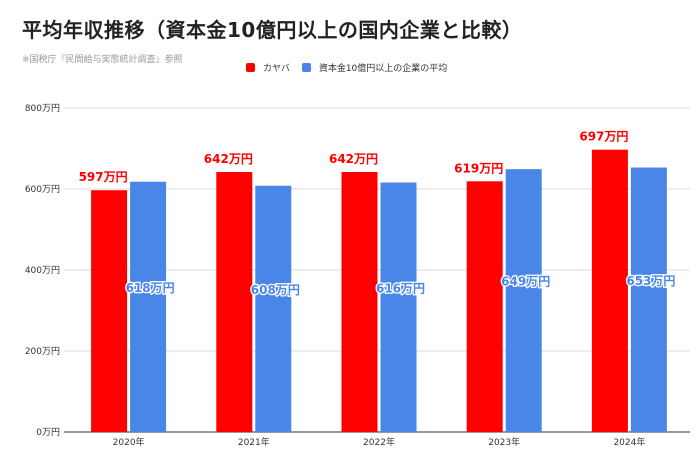 This screenshot has height=464, width=700. Describe the element at coordinates (275, 290) in the screenshot. I see `data-label-average: 608万円` at that location.